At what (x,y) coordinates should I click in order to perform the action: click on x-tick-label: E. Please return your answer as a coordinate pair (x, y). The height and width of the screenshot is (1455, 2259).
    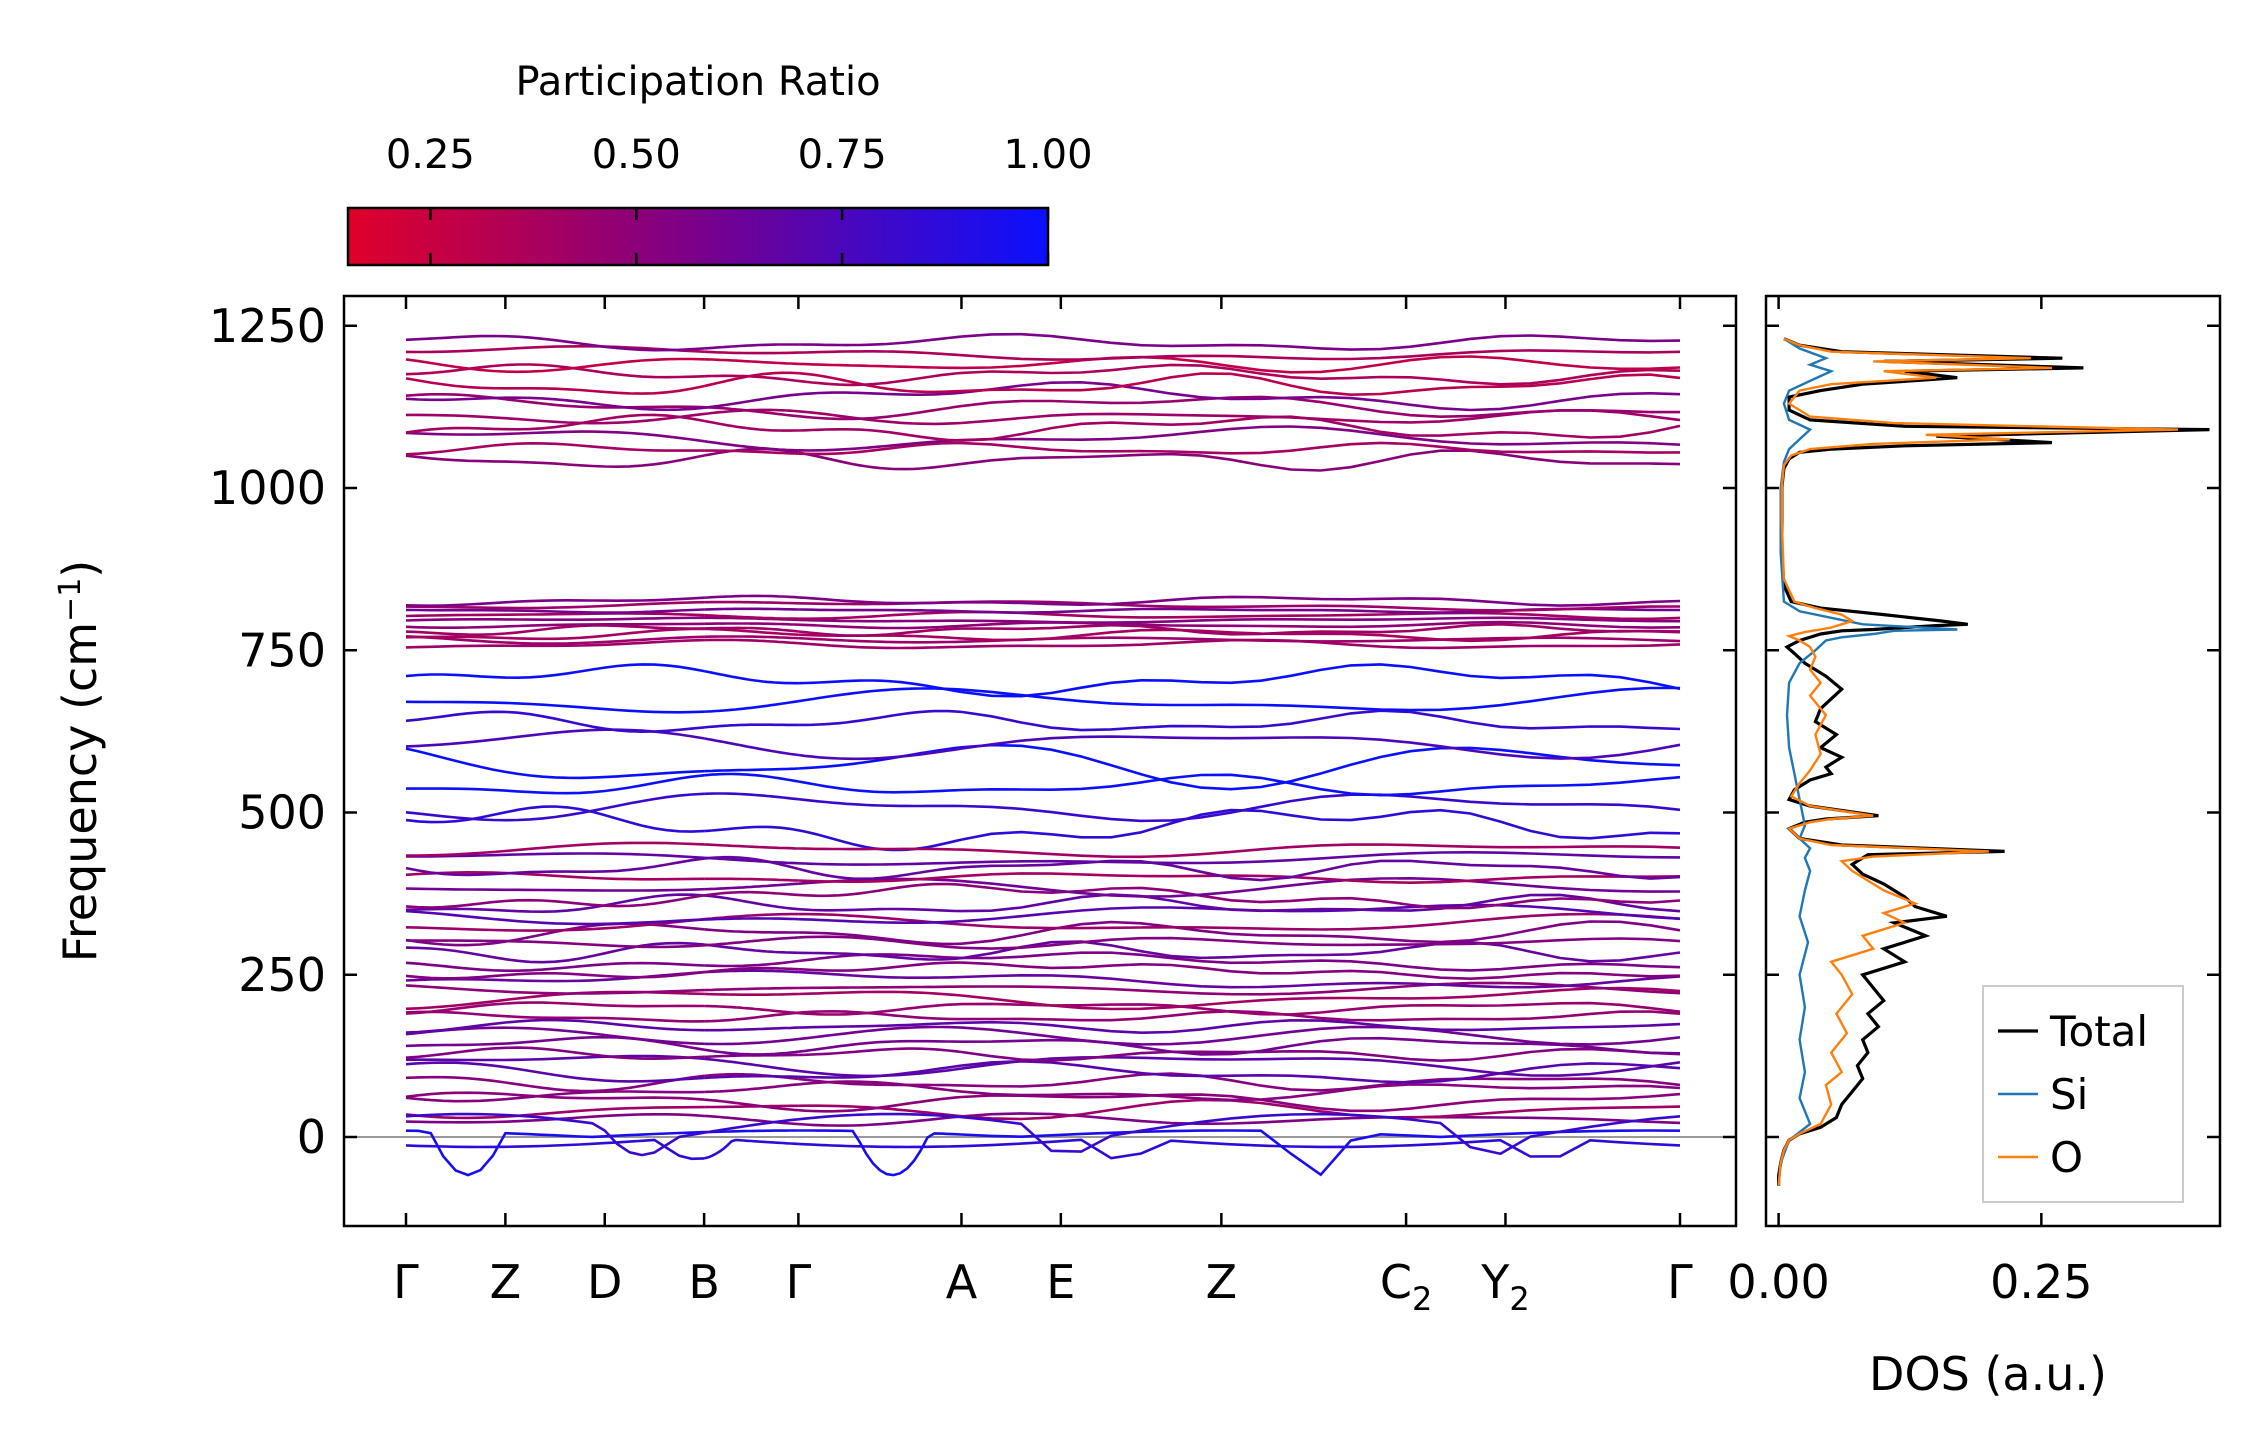
    Looking at the image, I should click on (1060, 1282).